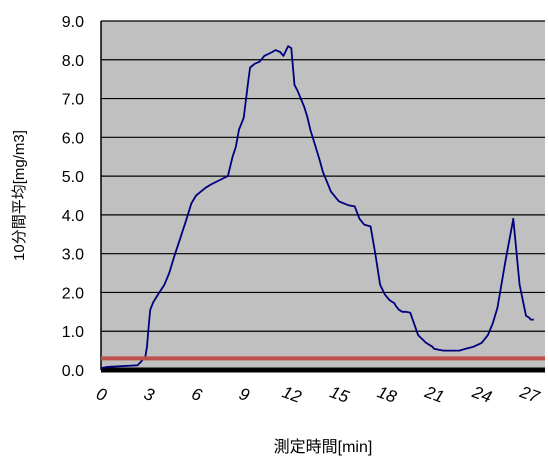 This screenshot has width=548, height=464. I want to click on y-tick-label: 5.0, so click(73, 177).